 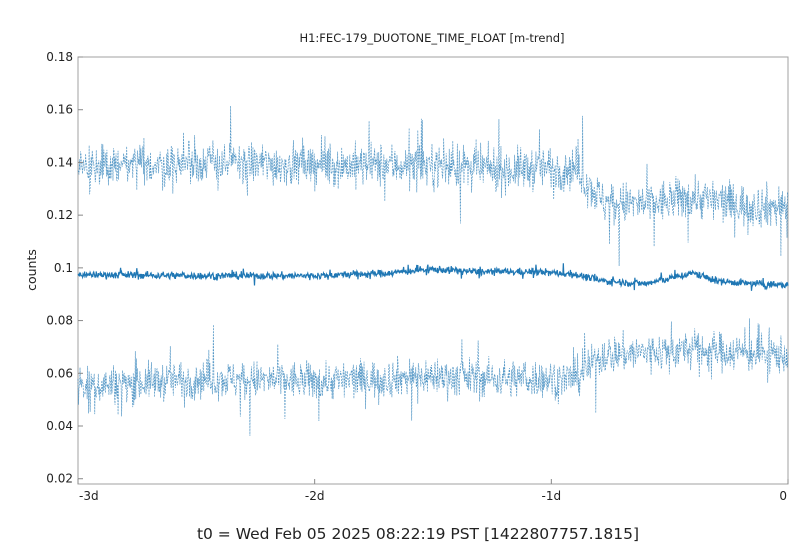 What do you see at coordinates (59, 373) in the screenshot?
I see `y-tick-label: 0.06` at bounding box center [59, 373].